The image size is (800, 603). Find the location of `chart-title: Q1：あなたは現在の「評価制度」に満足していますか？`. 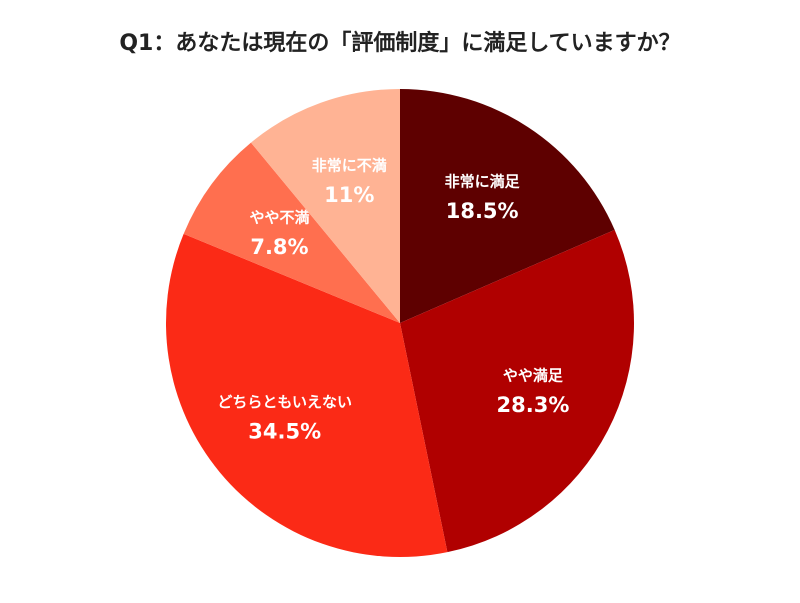

chart-title: Q1：あなたは現在の「評価制度」に満足していますか？ is located at coordinates (399, 43).